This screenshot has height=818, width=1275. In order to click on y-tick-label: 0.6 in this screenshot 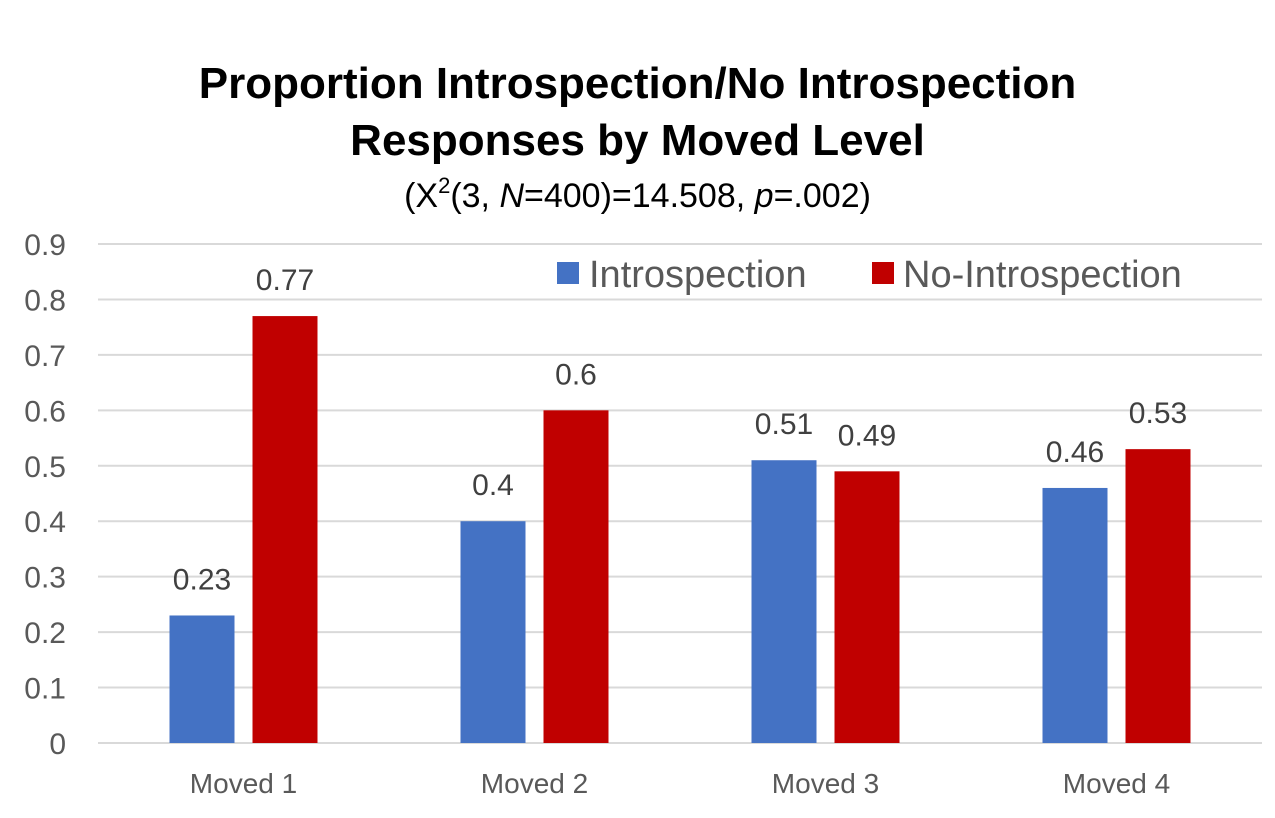, I will do `click(45, 411)`.